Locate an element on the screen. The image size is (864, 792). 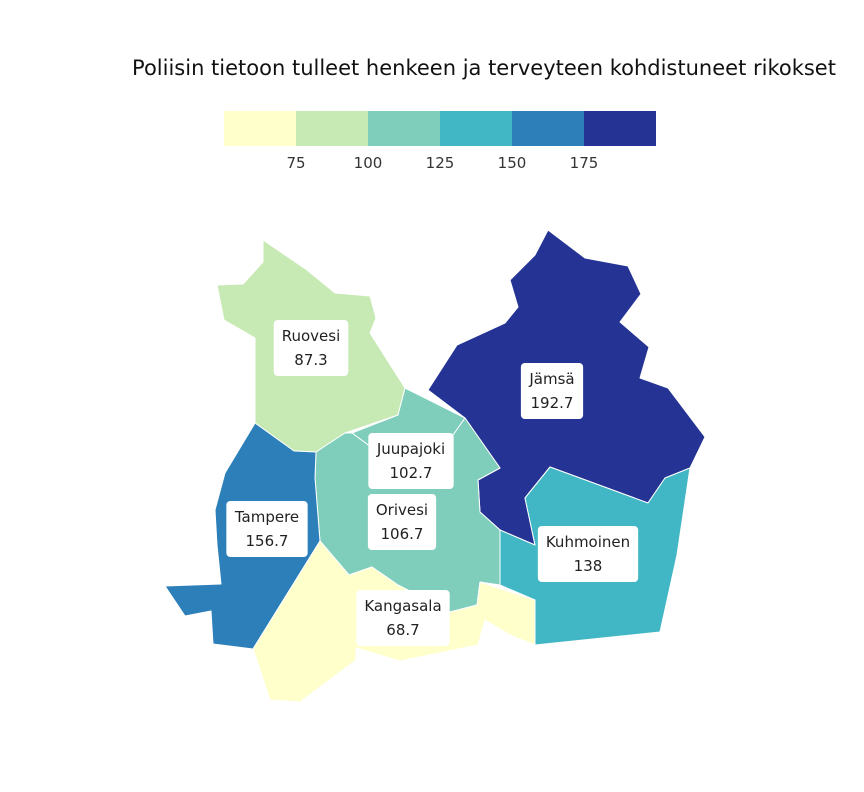
region-value: 102.7 is located at coordinates (411, 473).